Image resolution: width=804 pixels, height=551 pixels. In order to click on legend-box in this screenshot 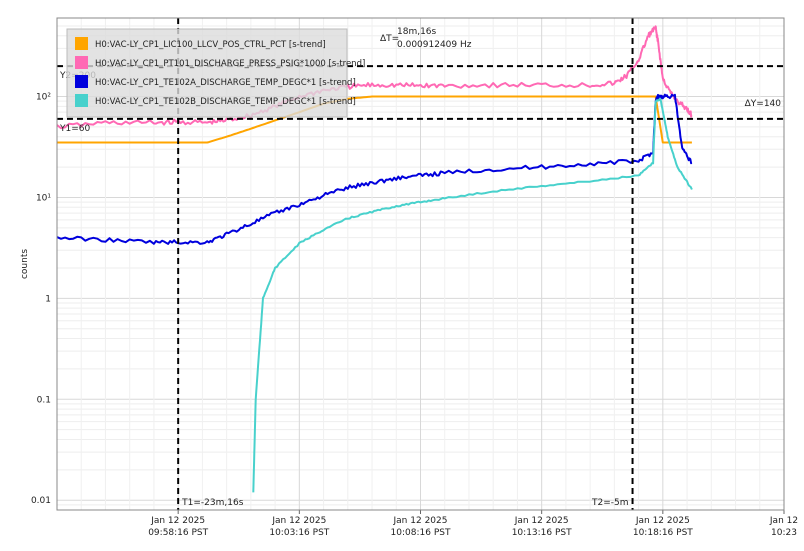, I will do `click(207, 73)`.